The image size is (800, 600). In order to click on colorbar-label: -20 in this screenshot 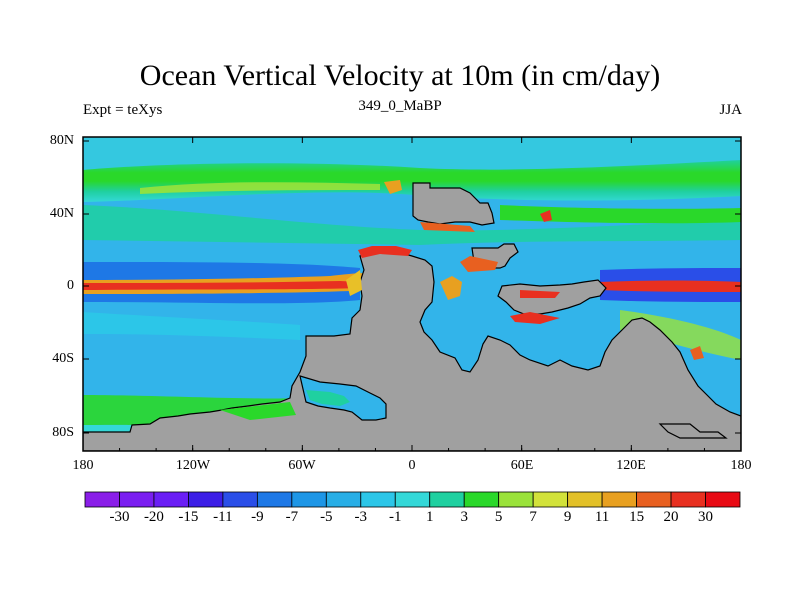, I will do `click(153, 517)`.